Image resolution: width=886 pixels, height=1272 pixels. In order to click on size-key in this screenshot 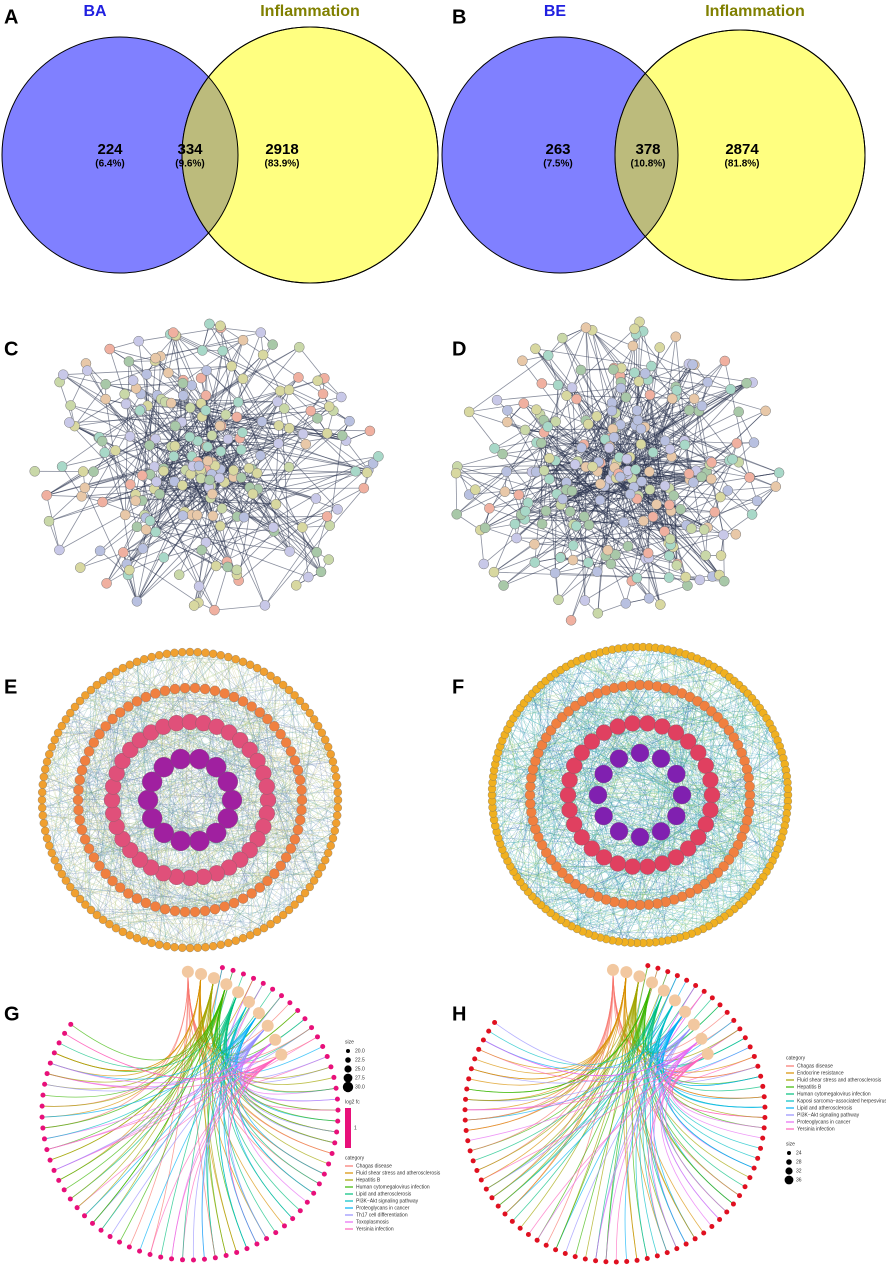, I will do `click(348, 1051)`.